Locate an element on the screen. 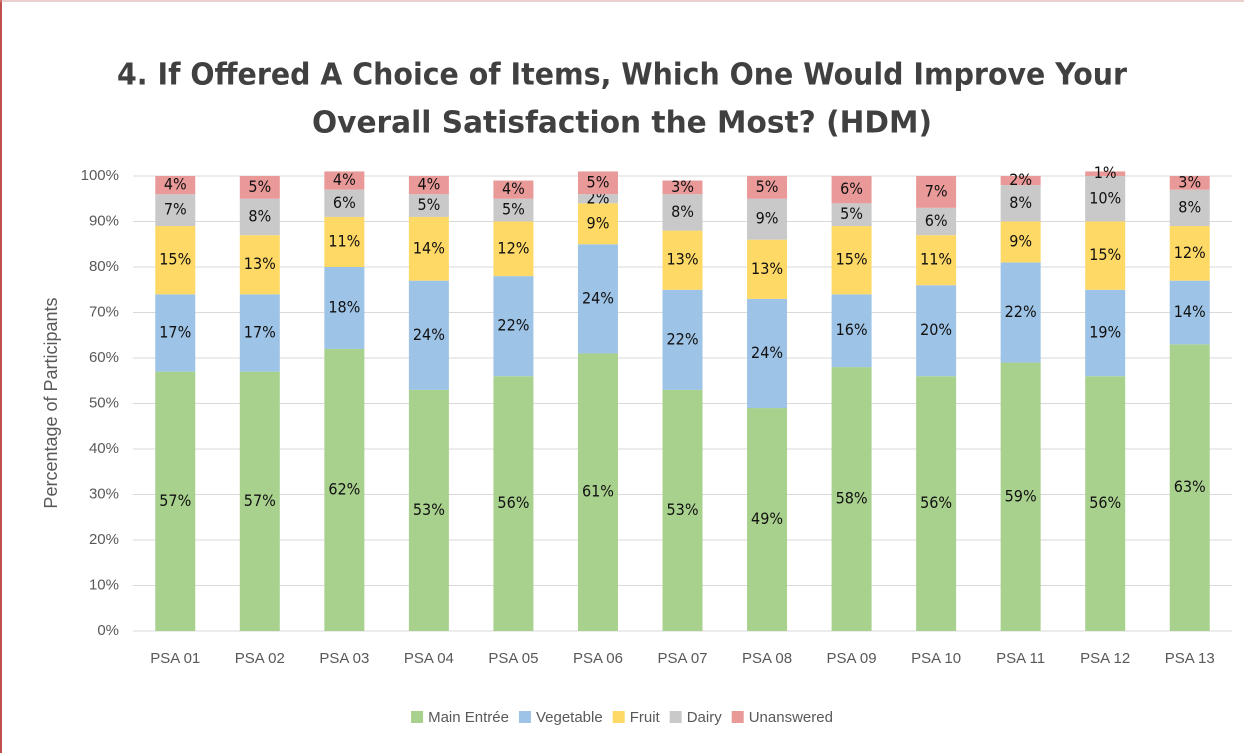 The image size is (1244, 753). y-tick-label: 100% is located at coordinates (100, 175).